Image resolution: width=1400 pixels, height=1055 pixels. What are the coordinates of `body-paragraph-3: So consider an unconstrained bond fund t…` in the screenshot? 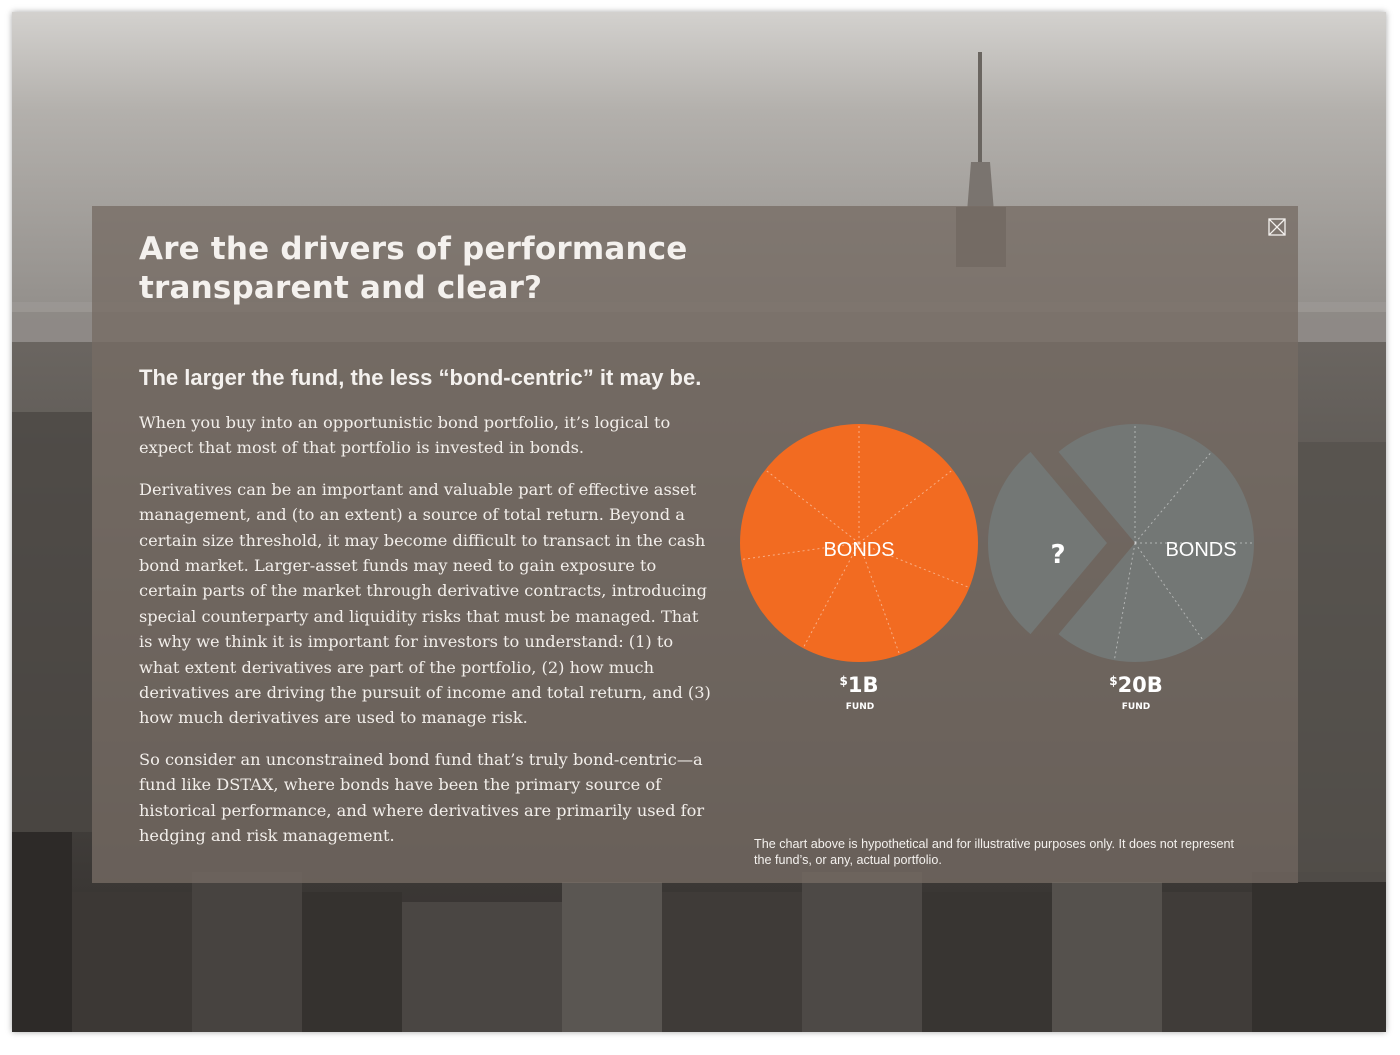 It's located at (422, 797).